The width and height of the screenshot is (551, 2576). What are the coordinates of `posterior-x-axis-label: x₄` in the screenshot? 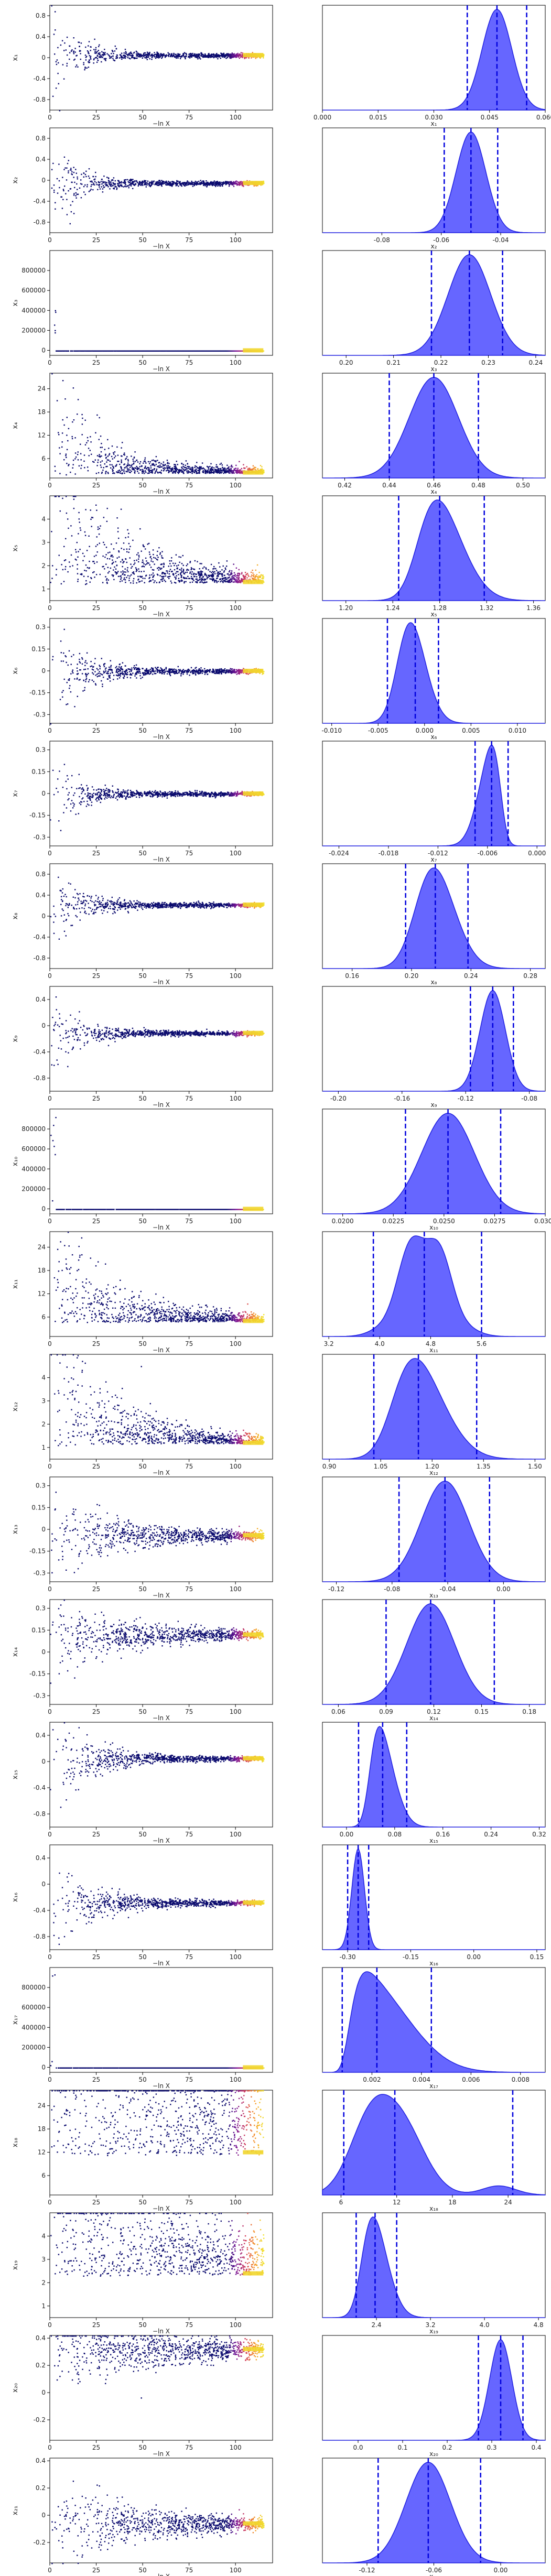 It's located at (434, 491).